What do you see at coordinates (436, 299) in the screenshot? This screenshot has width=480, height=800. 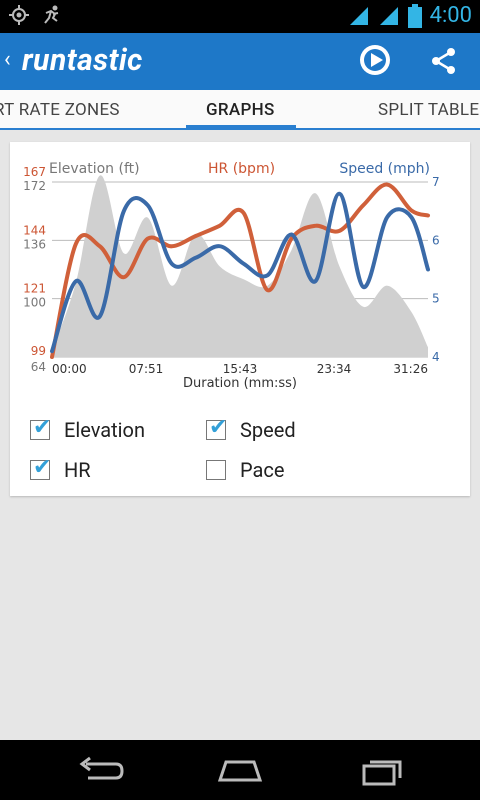 I see `speed-tick-label: 5` at bounding box center [436, 299].